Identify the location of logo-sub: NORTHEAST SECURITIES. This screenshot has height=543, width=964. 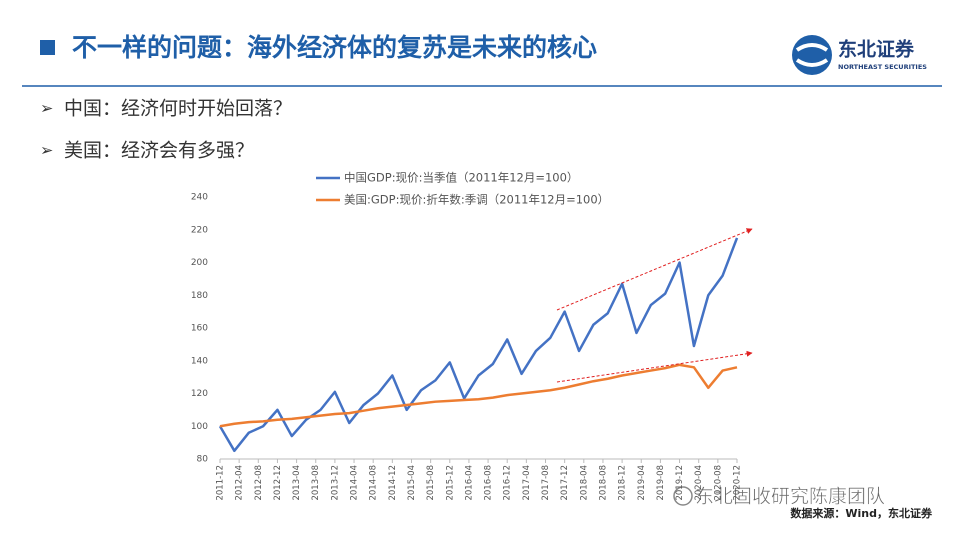
(882, 67).